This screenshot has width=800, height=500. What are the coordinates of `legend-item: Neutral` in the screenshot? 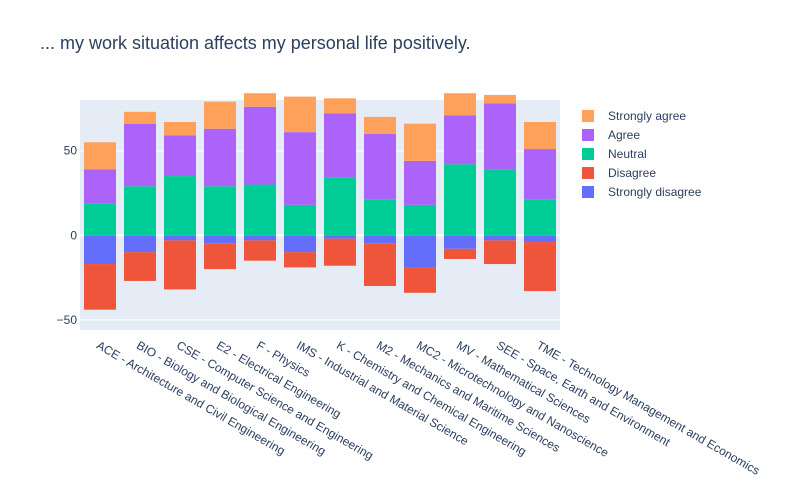 It's located at (641, 153).